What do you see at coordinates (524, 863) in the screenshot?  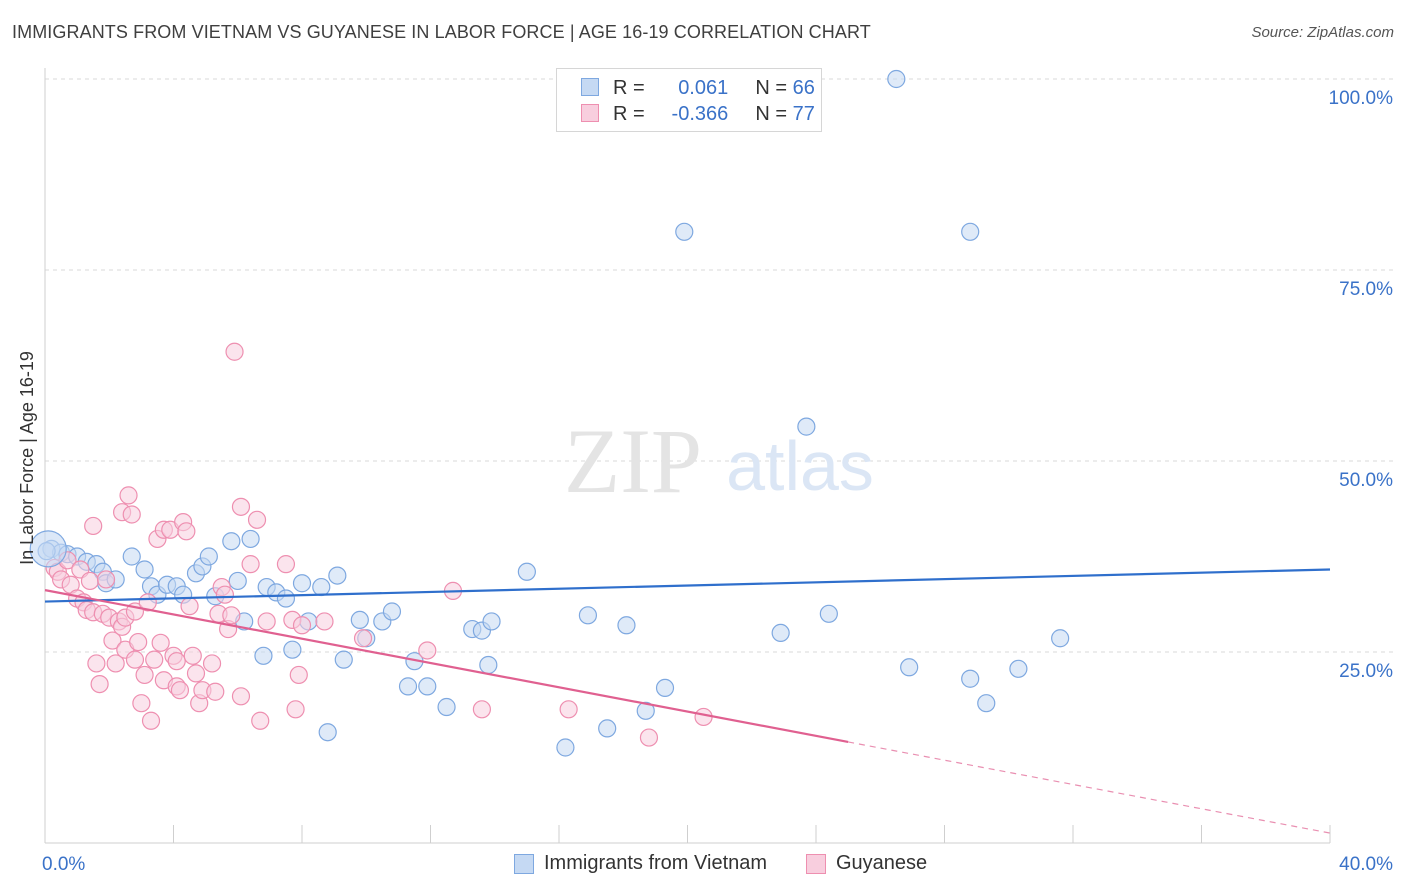 I see `legend-swatch-blue` at bounding box center [524, 863].